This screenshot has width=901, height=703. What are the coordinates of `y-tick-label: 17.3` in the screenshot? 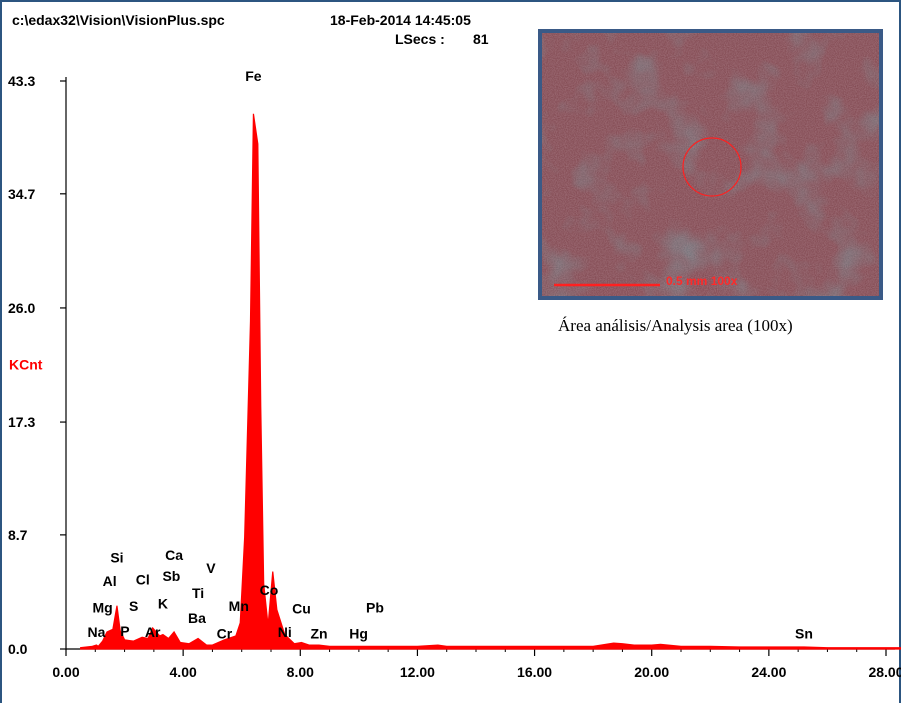 It's located at (21, 422).